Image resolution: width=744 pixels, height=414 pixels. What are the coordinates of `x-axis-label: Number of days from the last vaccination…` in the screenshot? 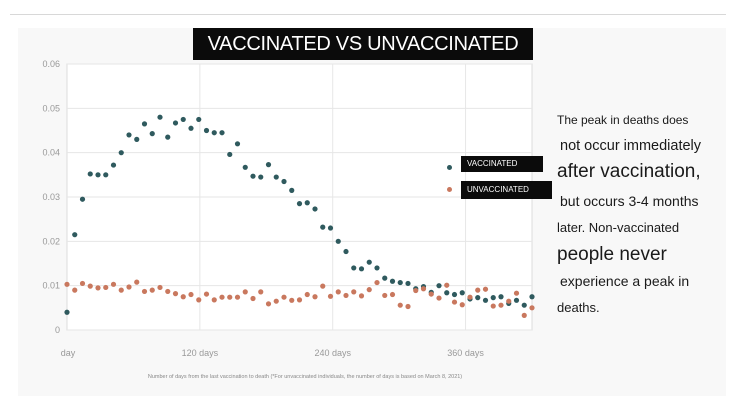 It's located at (305, 377).